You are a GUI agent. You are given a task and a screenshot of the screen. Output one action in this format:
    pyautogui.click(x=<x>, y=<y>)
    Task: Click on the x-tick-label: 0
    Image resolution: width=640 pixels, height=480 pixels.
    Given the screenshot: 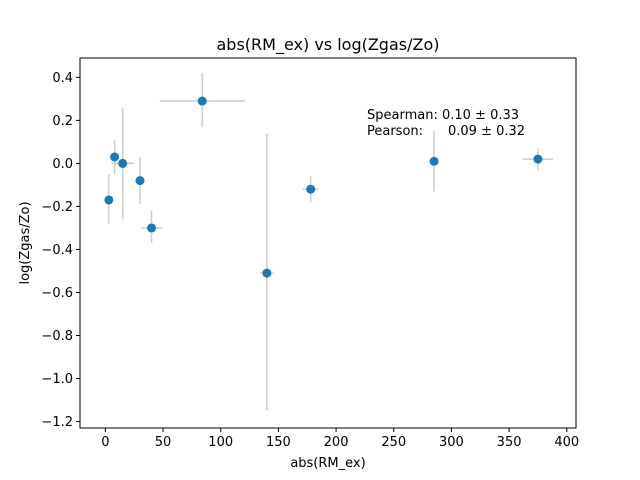 What is the action you would take?
    pyautogui.click(x=105, y=442)
    